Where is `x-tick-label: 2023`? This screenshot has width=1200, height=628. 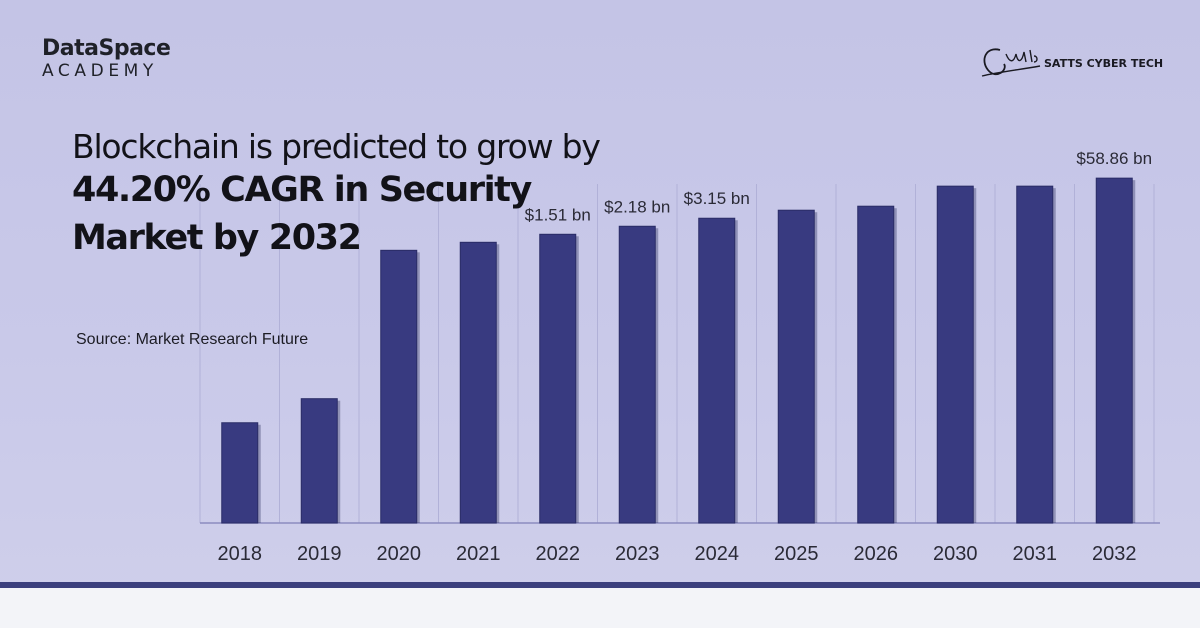
x-tick-label: 2023 is located at coordinates (637, 554).